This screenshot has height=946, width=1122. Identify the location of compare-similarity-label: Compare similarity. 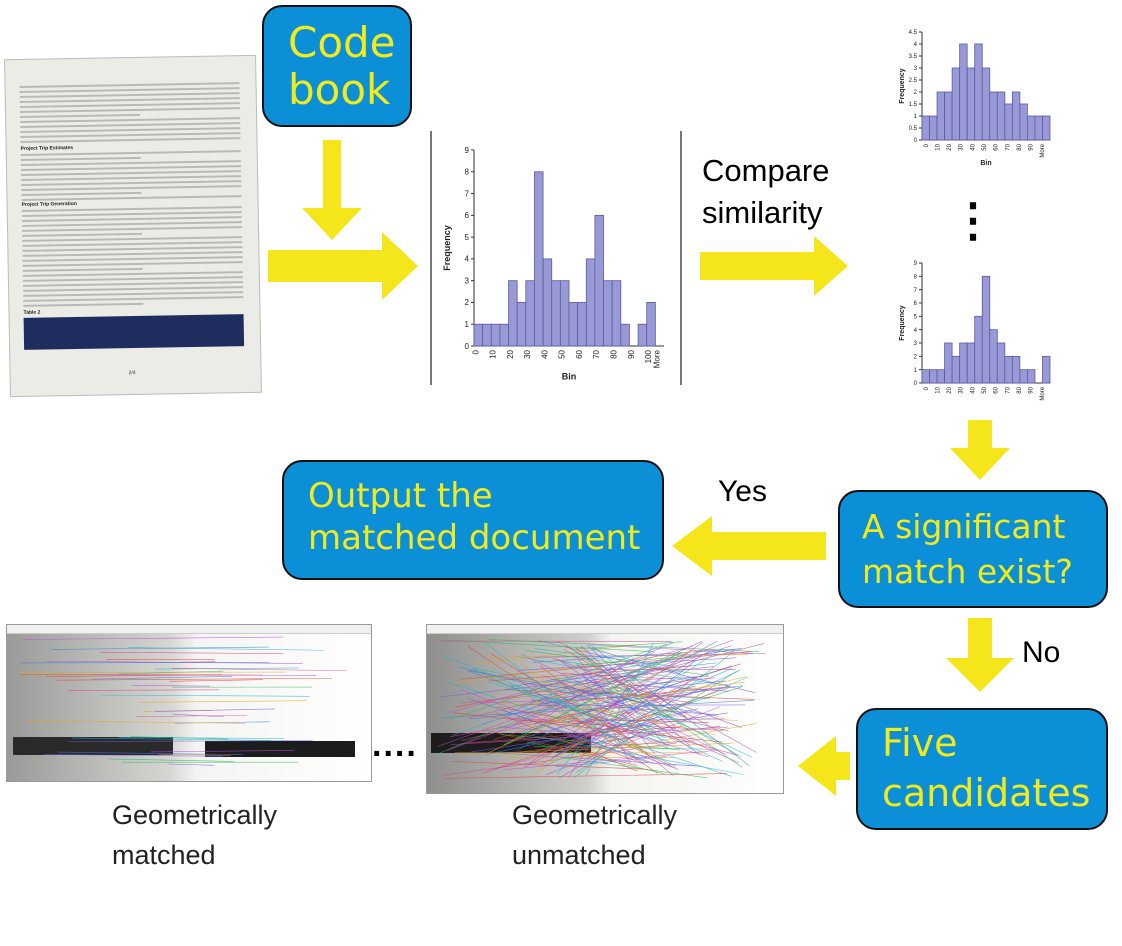
(766, 192).